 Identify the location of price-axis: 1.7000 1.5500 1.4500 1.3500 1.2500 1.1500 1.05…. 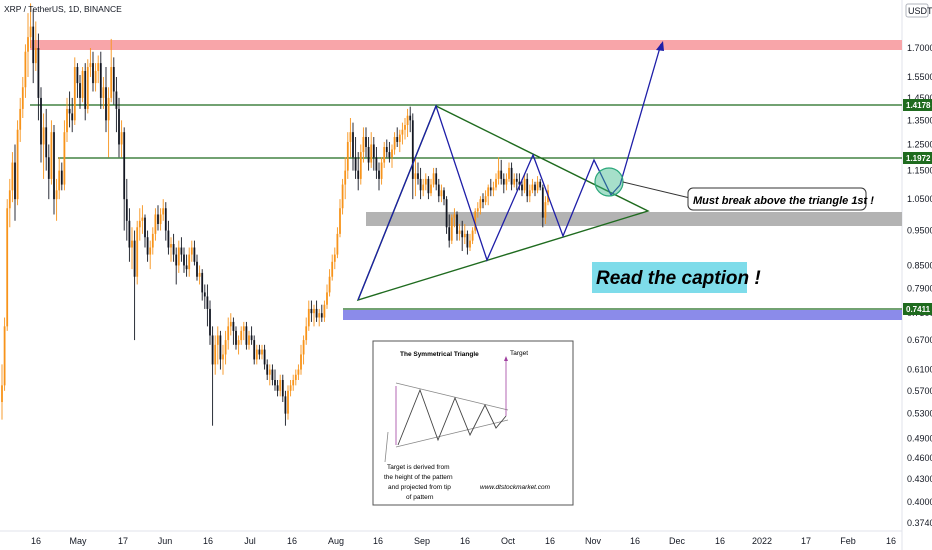
(919, 285).